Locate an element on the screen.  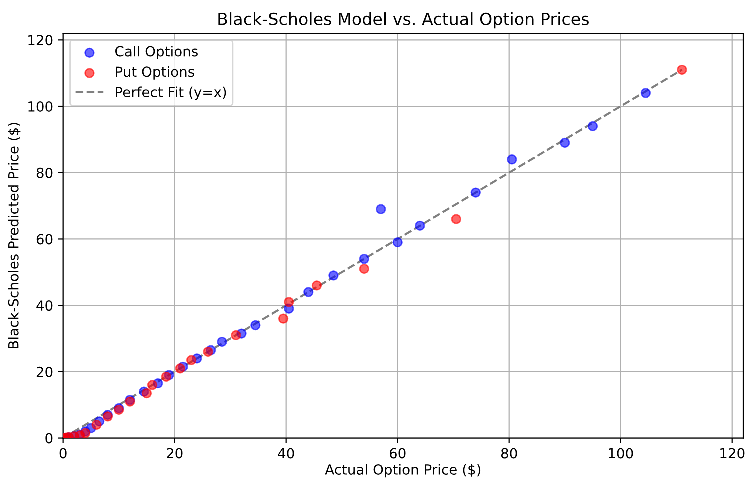
y-tick-label: 0 is located at coordinates (49, 438).